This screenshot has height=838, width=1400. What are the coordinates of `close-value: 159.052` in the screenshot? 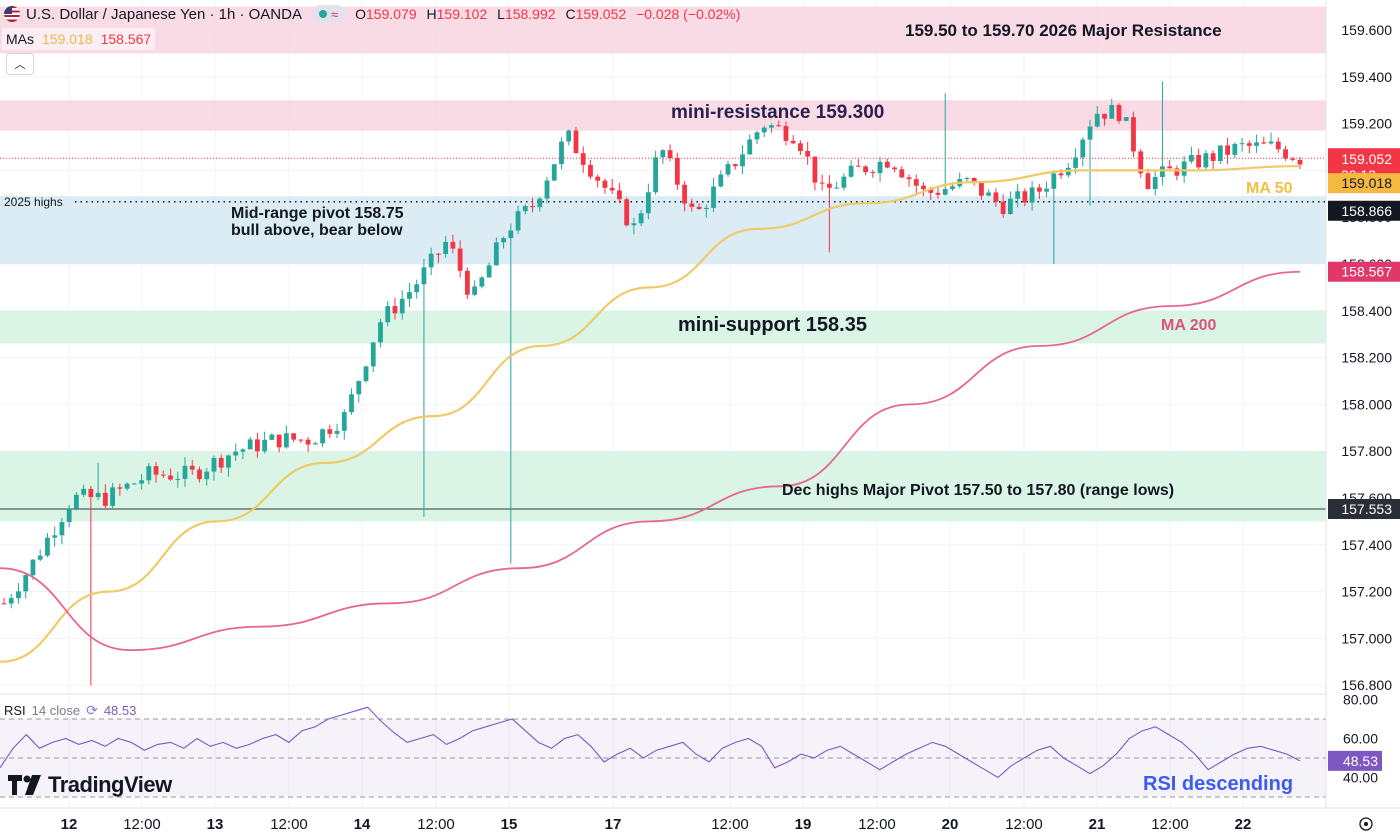 It's located at (601, 14).